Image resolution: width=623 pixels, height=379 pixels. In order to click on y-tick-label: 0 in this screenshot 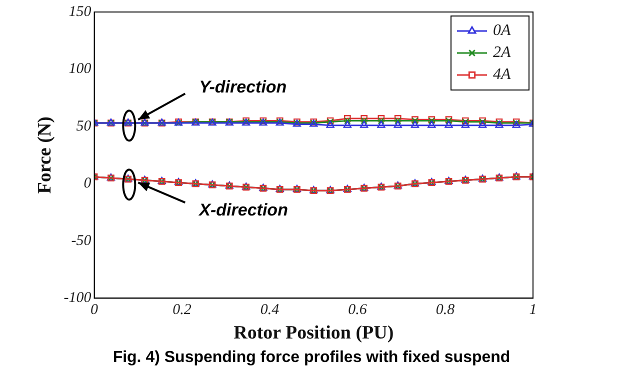, I will do `click(88, 184)`.